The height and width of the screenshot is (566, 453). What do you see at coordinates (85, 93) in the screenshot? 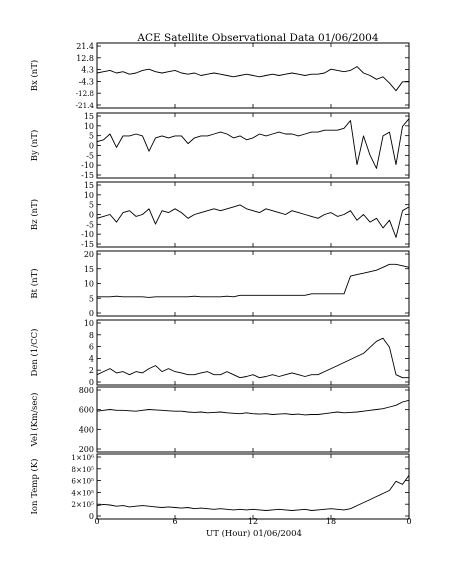
I see `y-tick-label: -12.8` at bounding box center [85, 93].